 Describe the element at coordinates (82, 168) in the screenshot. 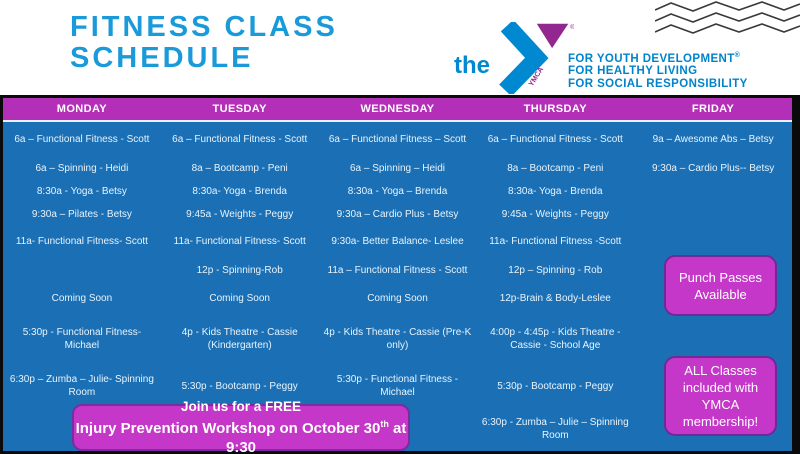

I see `schedule-cell: 6a – Spinning - Heidi` at that location.